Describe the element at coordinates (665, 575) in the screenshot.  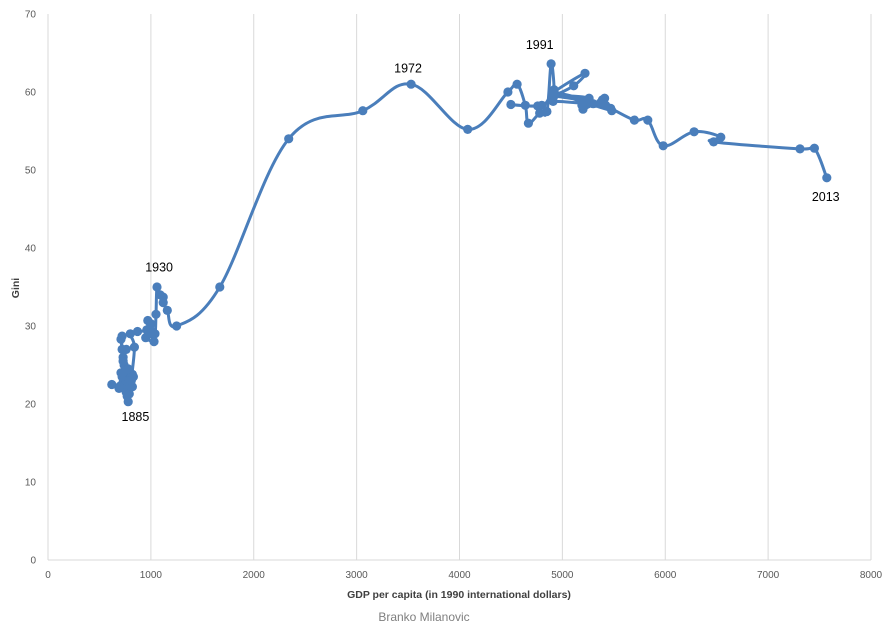
I see `x-tick-label: 6000` at that location.